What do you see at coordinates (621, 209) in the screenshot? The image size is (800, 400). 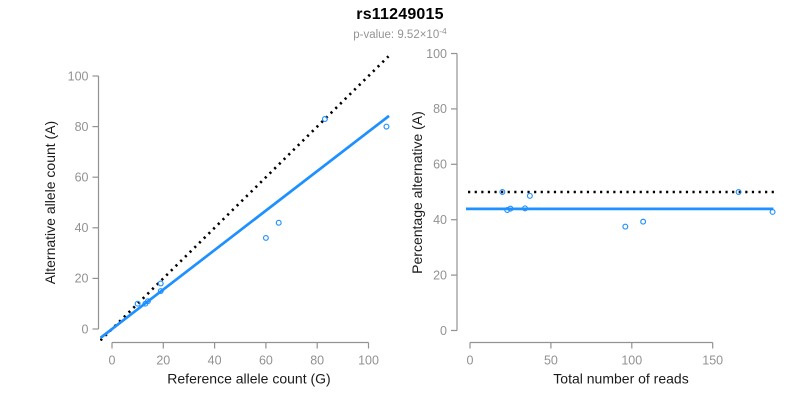 I see `data-region` at bounding box center [621, 209].